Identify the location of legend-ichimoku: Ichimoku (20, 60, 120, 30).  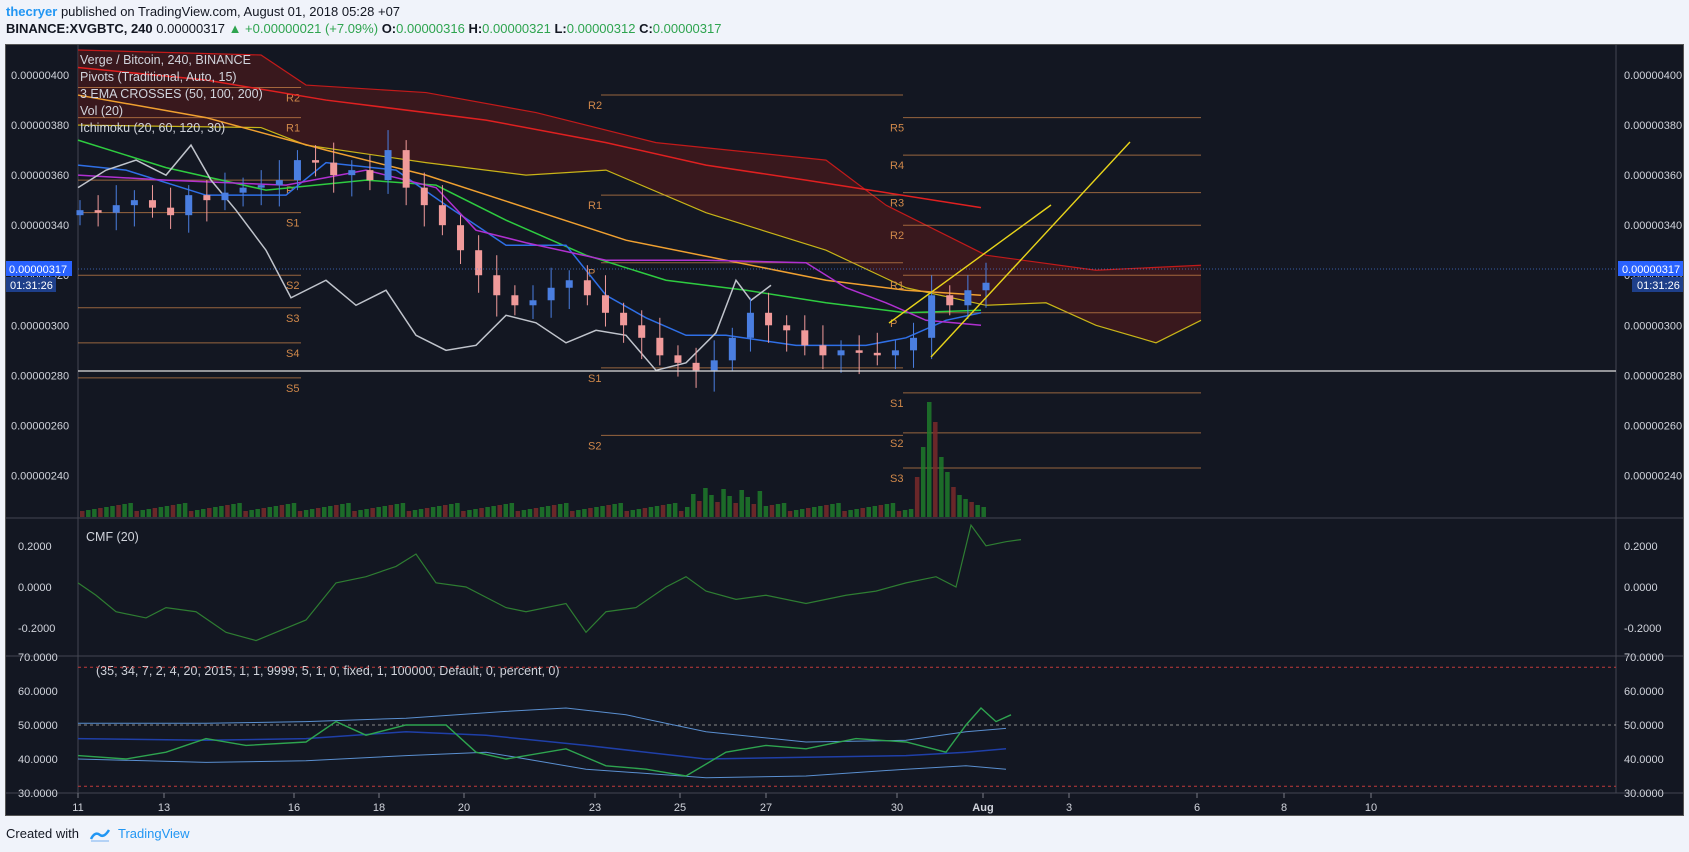
(153, 128).